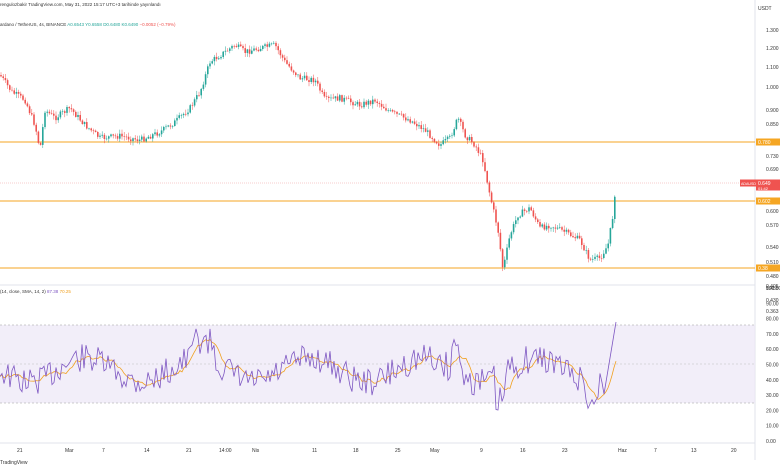  Describe the element at coordinates (565, 451) in the screenshot. I see `time-tick: 23` at that location.